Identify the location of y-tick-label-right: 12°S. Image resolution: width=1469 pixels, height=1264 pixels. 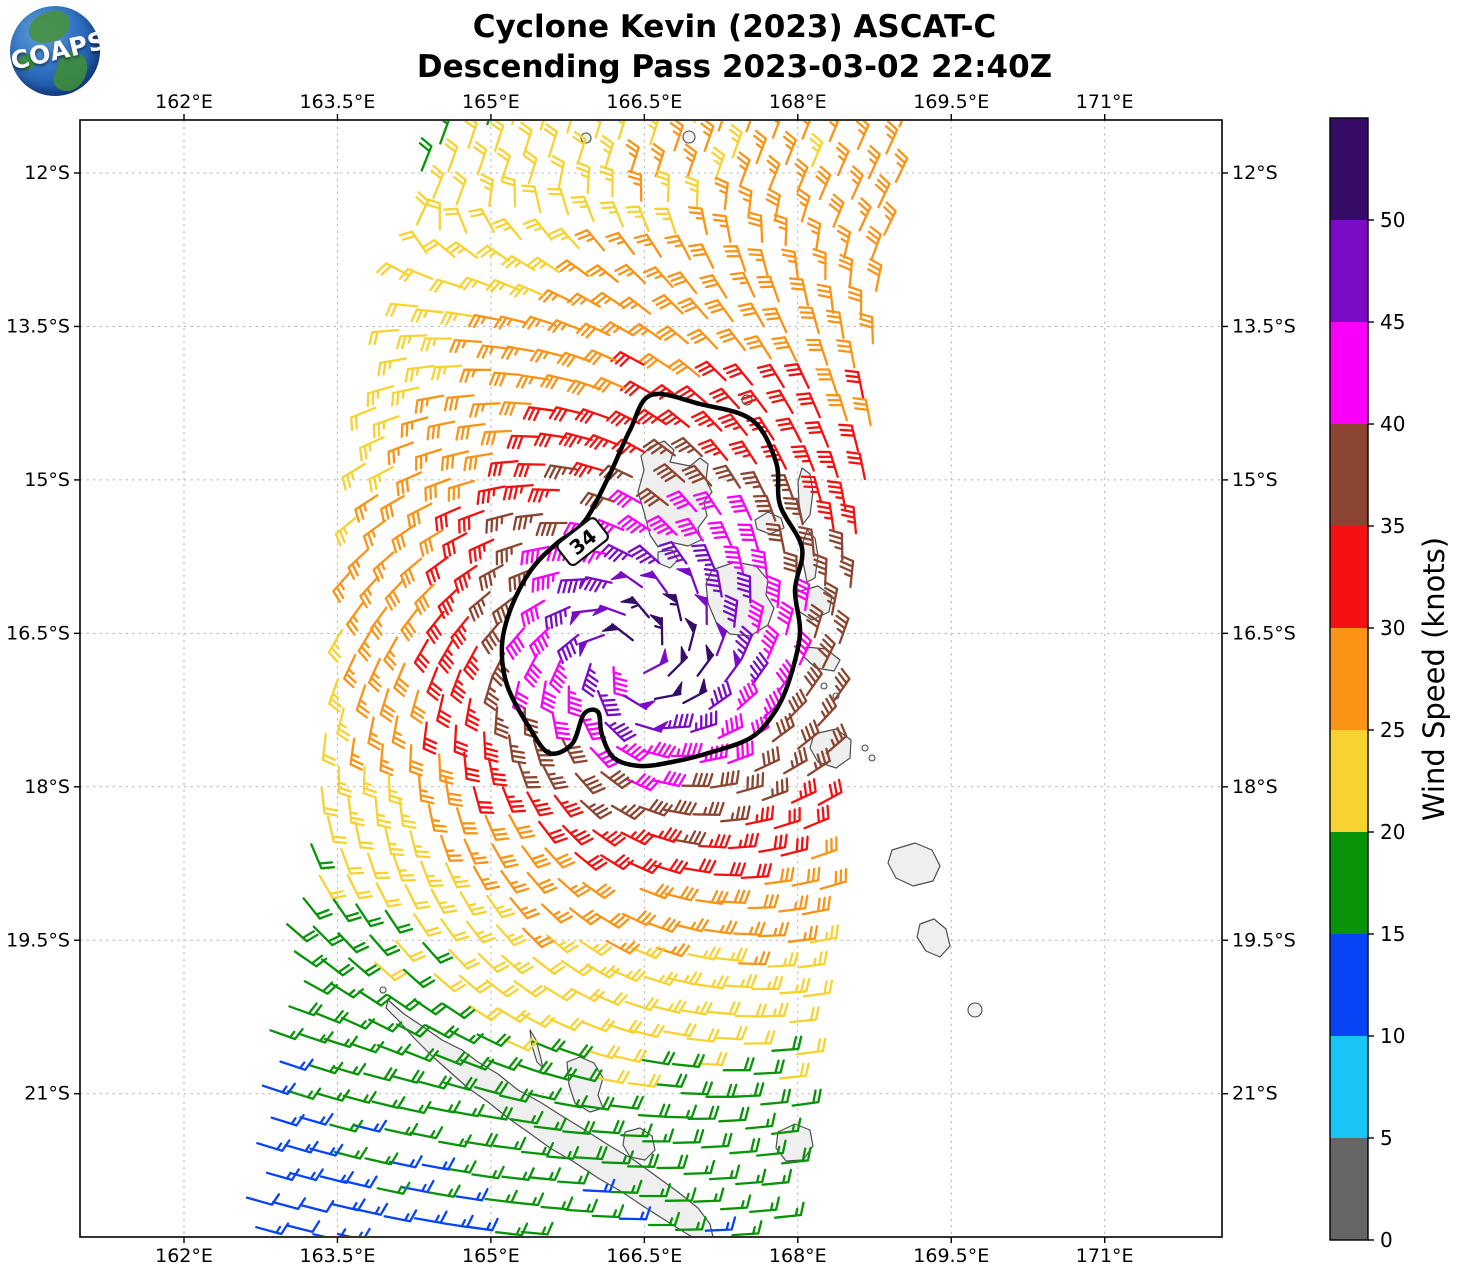
(1255, 173).